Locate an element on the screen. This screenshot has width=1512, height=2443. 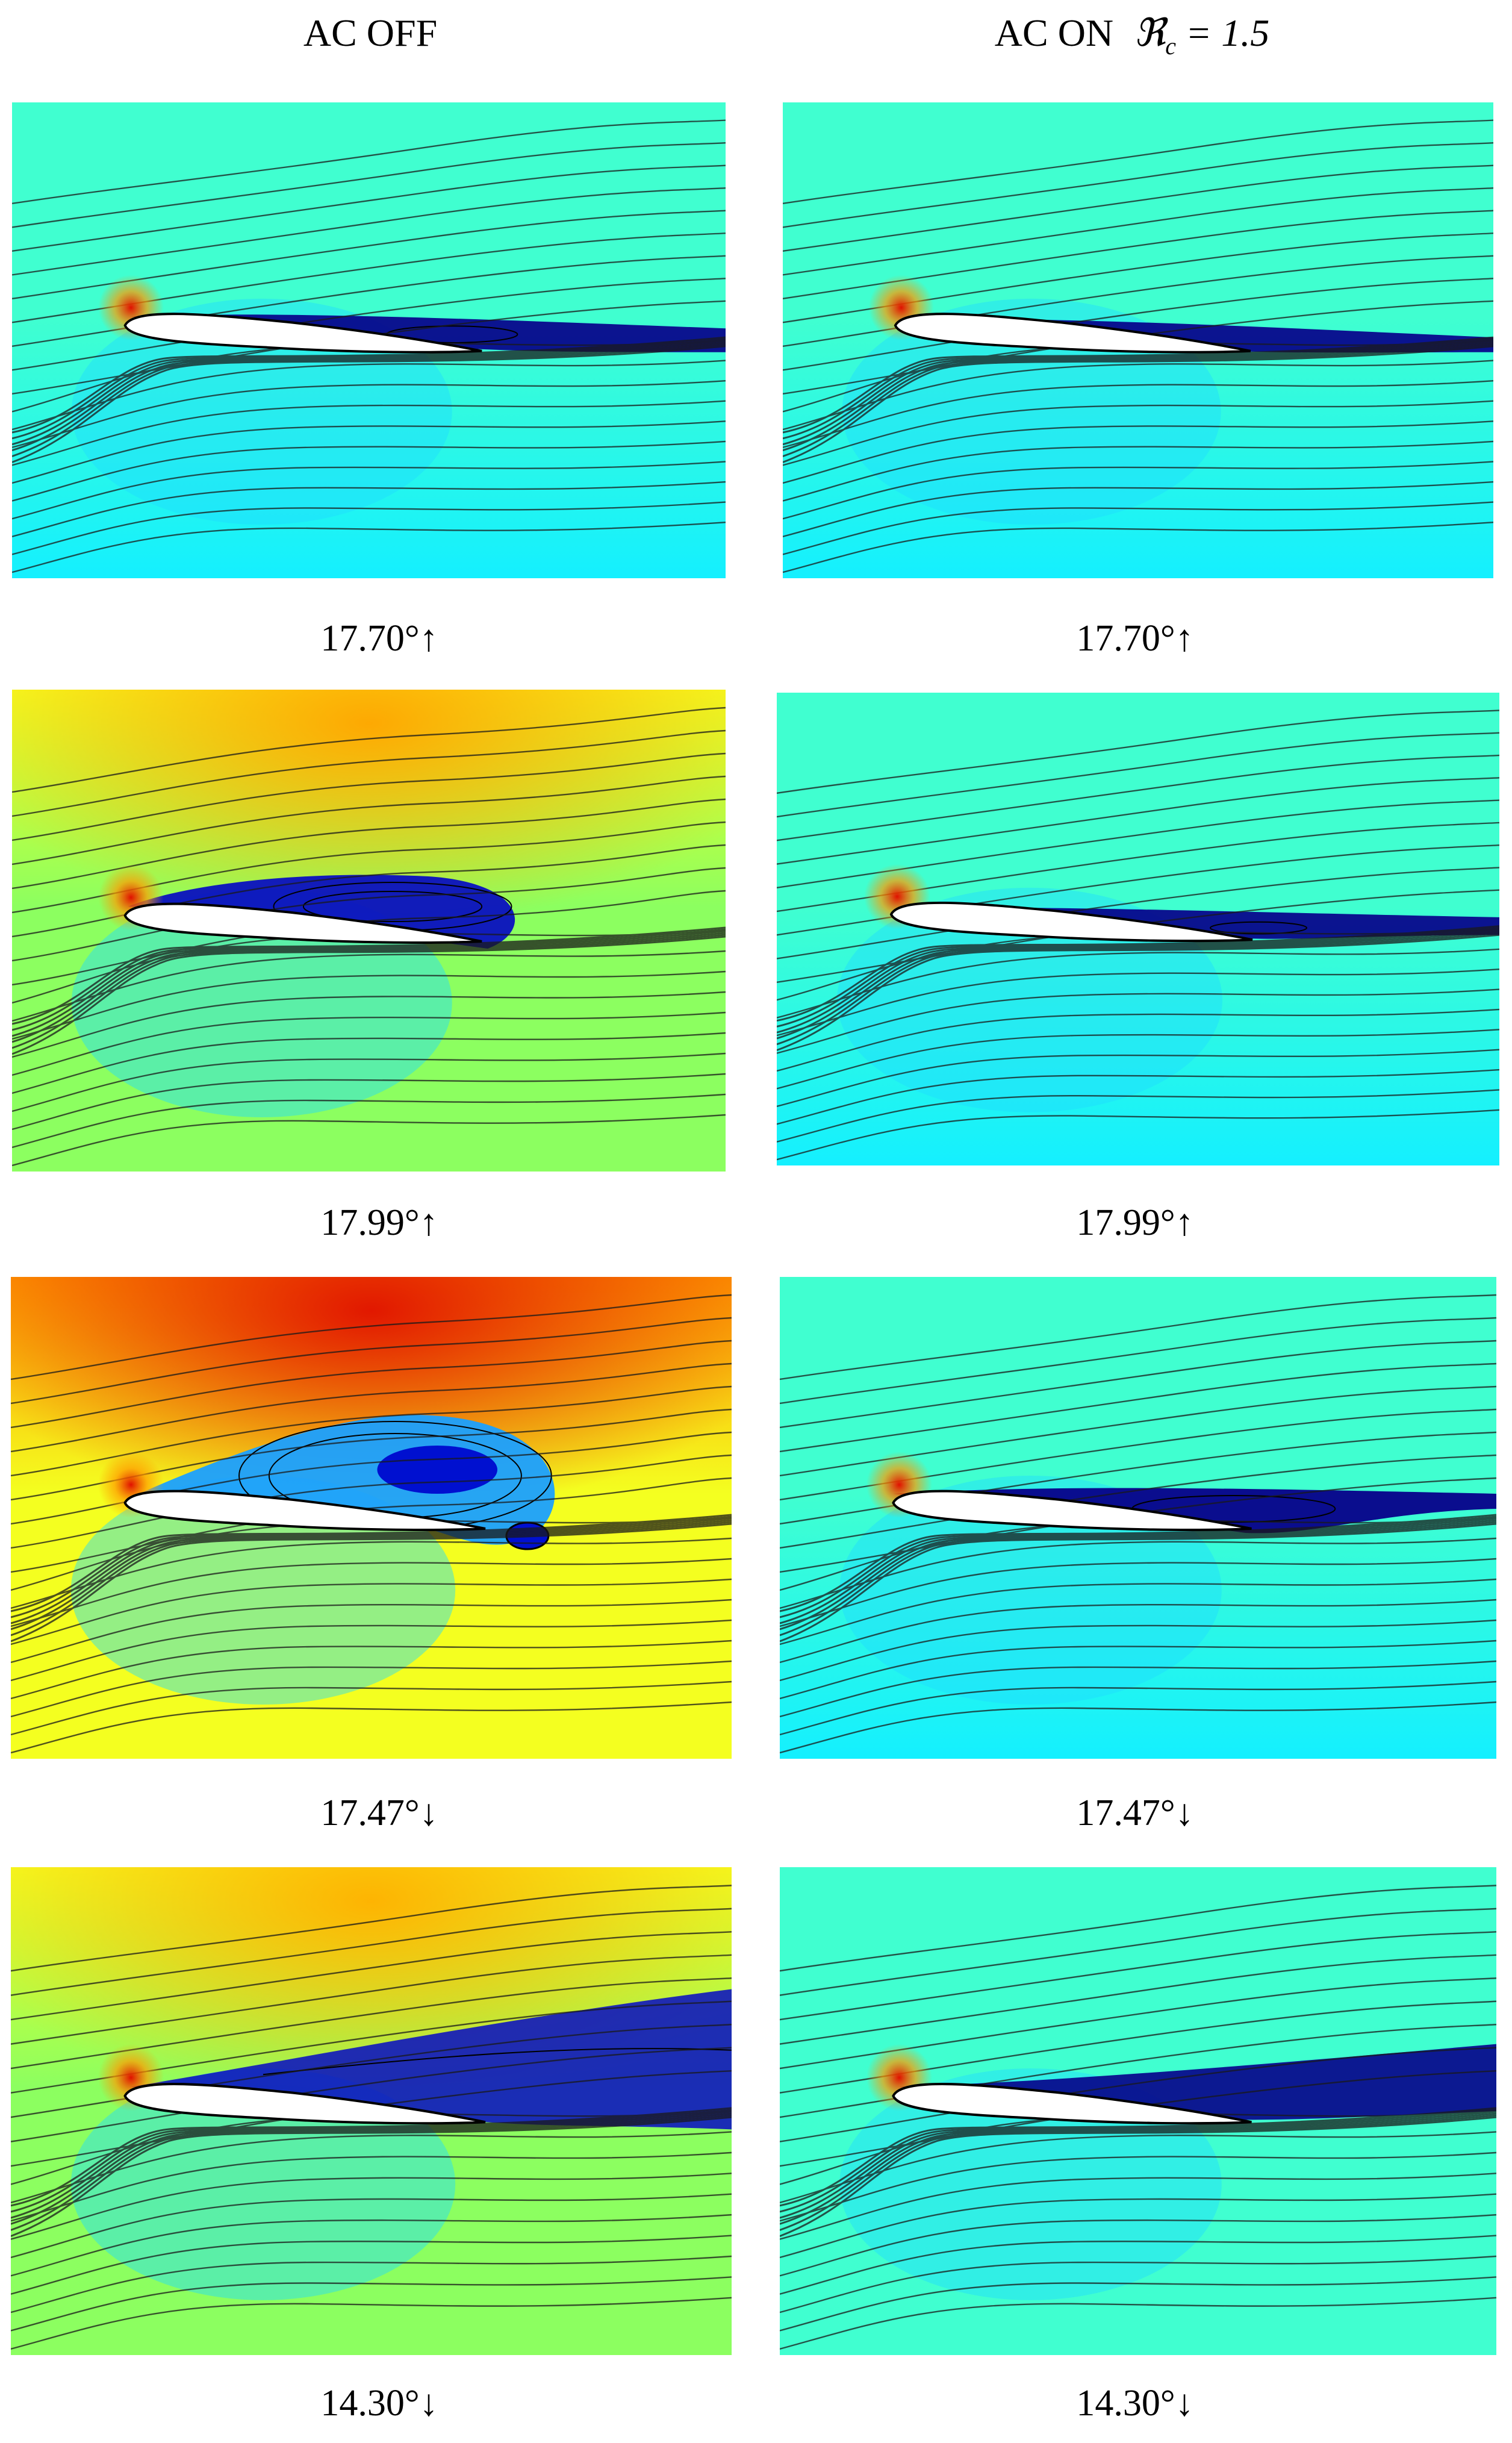
caption-right-4: 14.30°↓ is located at coordinates (1135, 2403).